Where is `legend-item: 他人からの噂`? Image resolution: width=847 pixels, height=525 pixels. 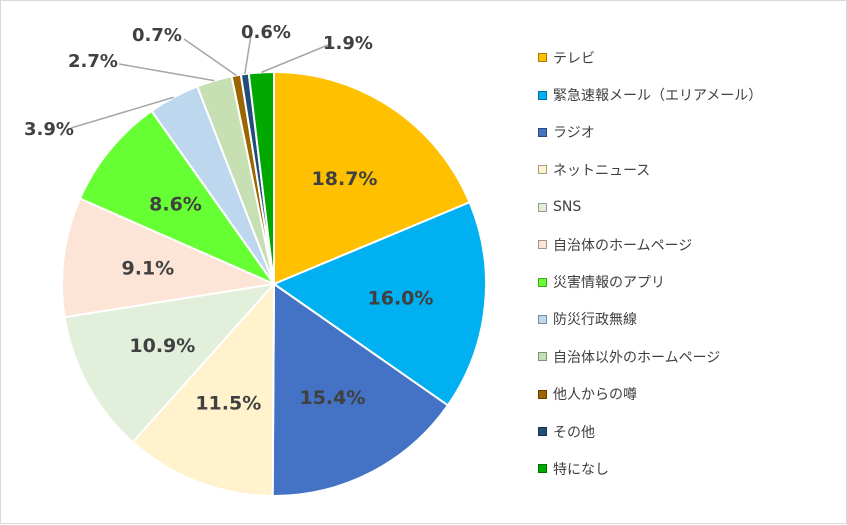
legend-item: 他人からの噂 is located at coordinates (650, 394).